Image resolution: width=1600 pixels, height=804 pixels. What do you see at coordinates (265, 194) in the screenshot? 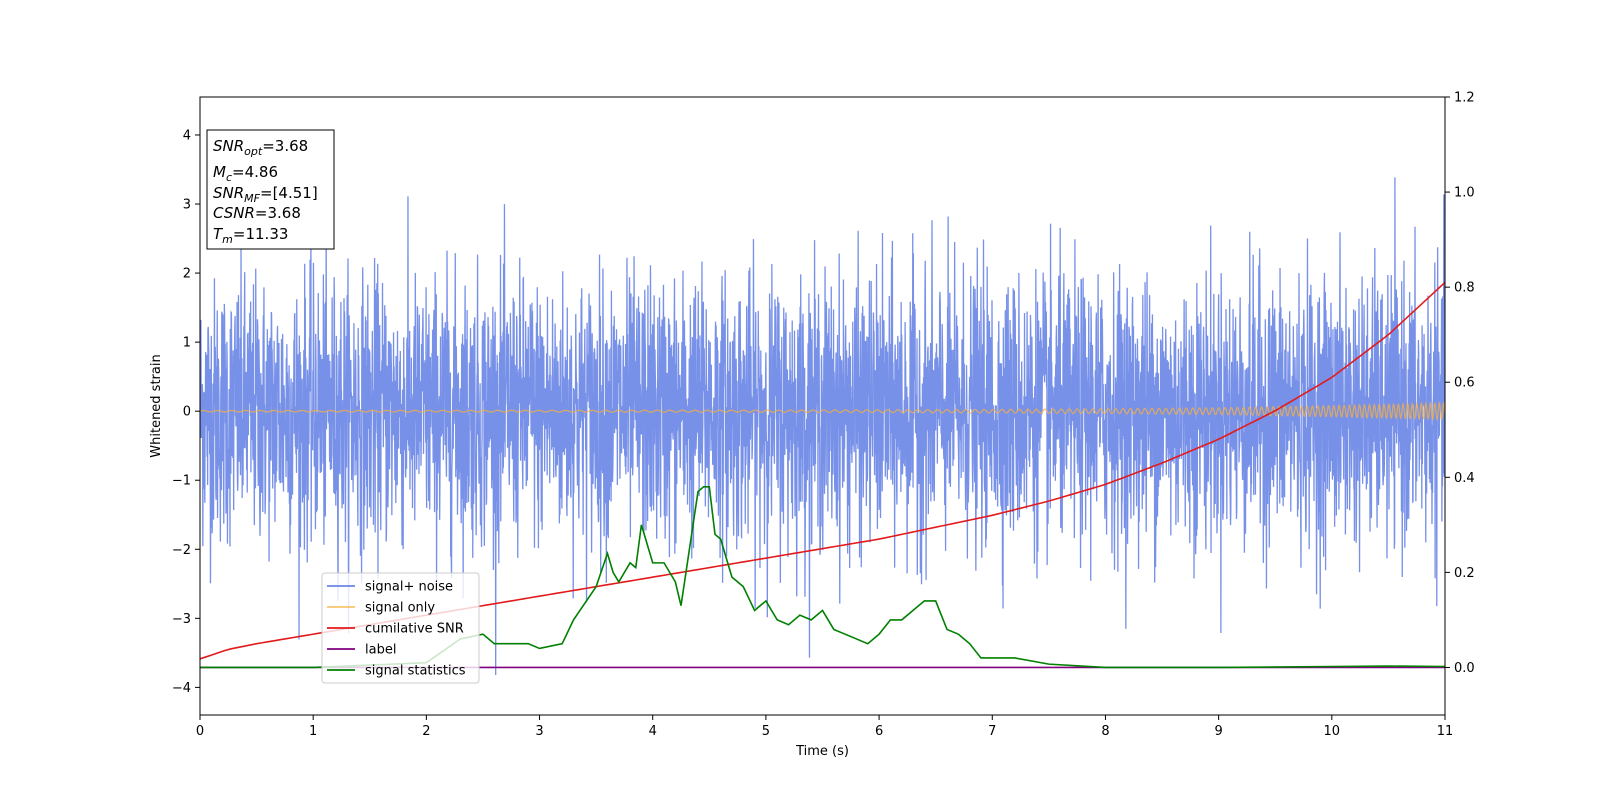
I see `annotation-line: SNRMF=[4.51]` at bounding box center [265, 194].